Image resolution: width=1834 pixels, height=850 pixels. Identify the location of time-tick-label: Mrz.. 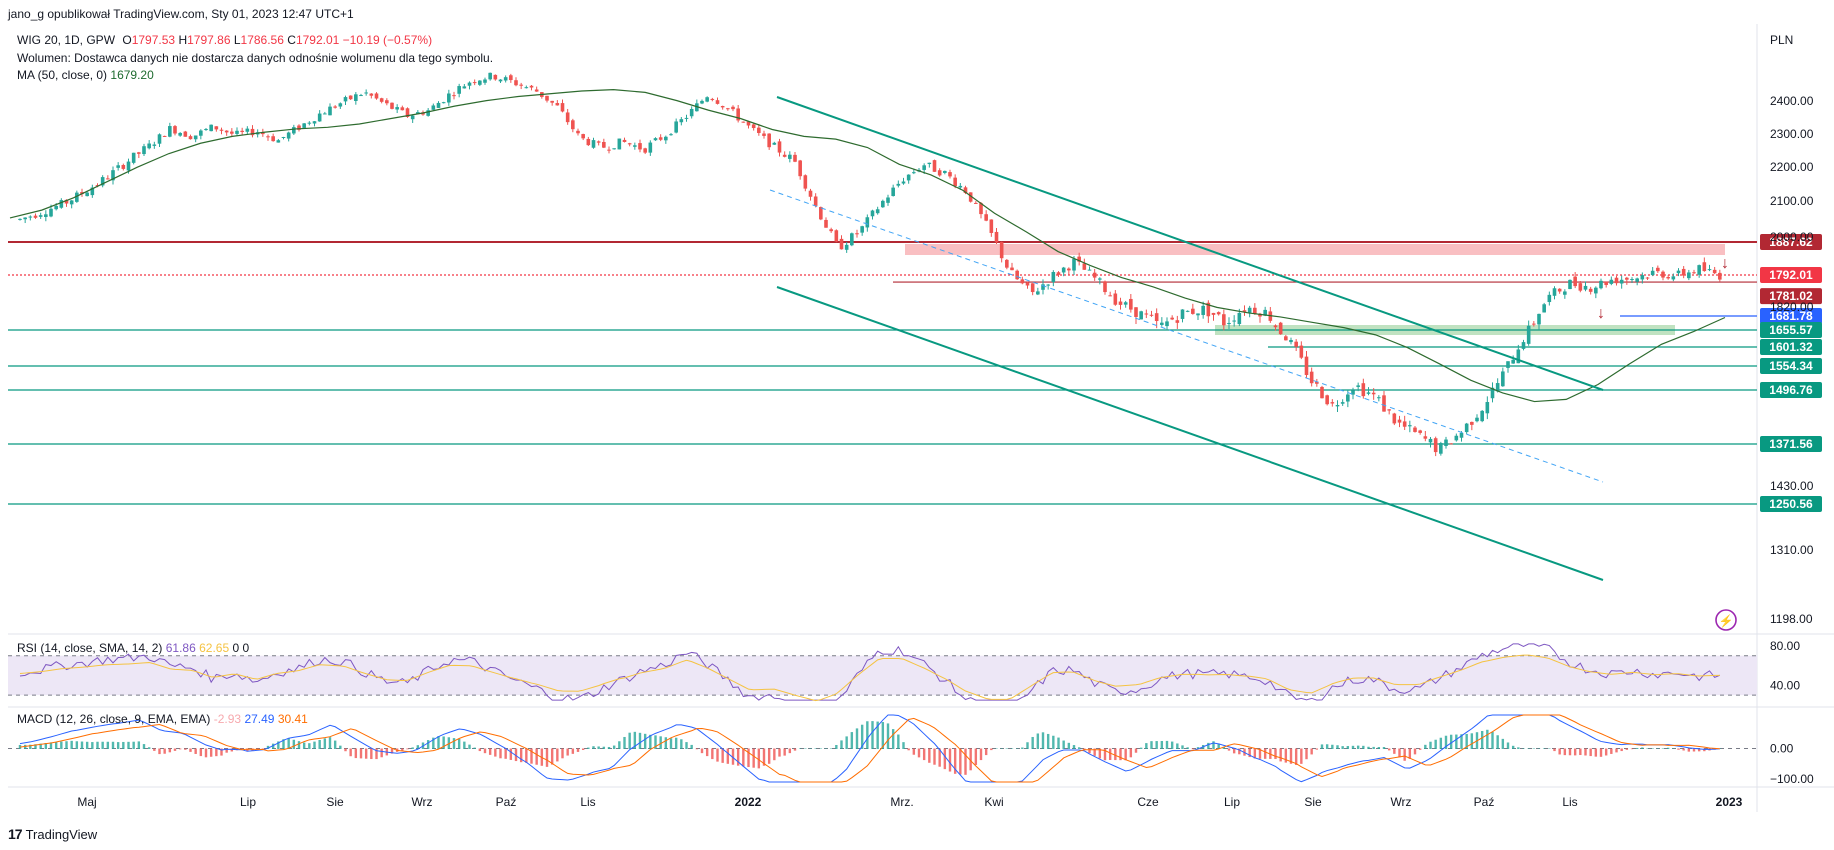
(901, 802).